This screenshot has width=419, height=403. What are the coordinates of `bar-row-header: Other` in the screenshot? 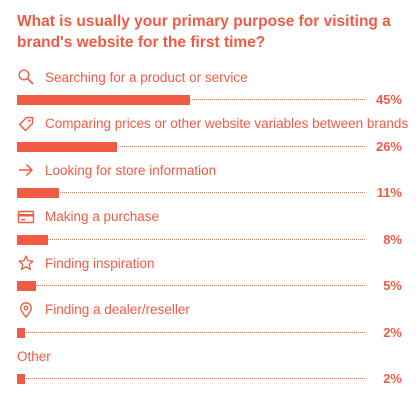 It's located at (34, 356).